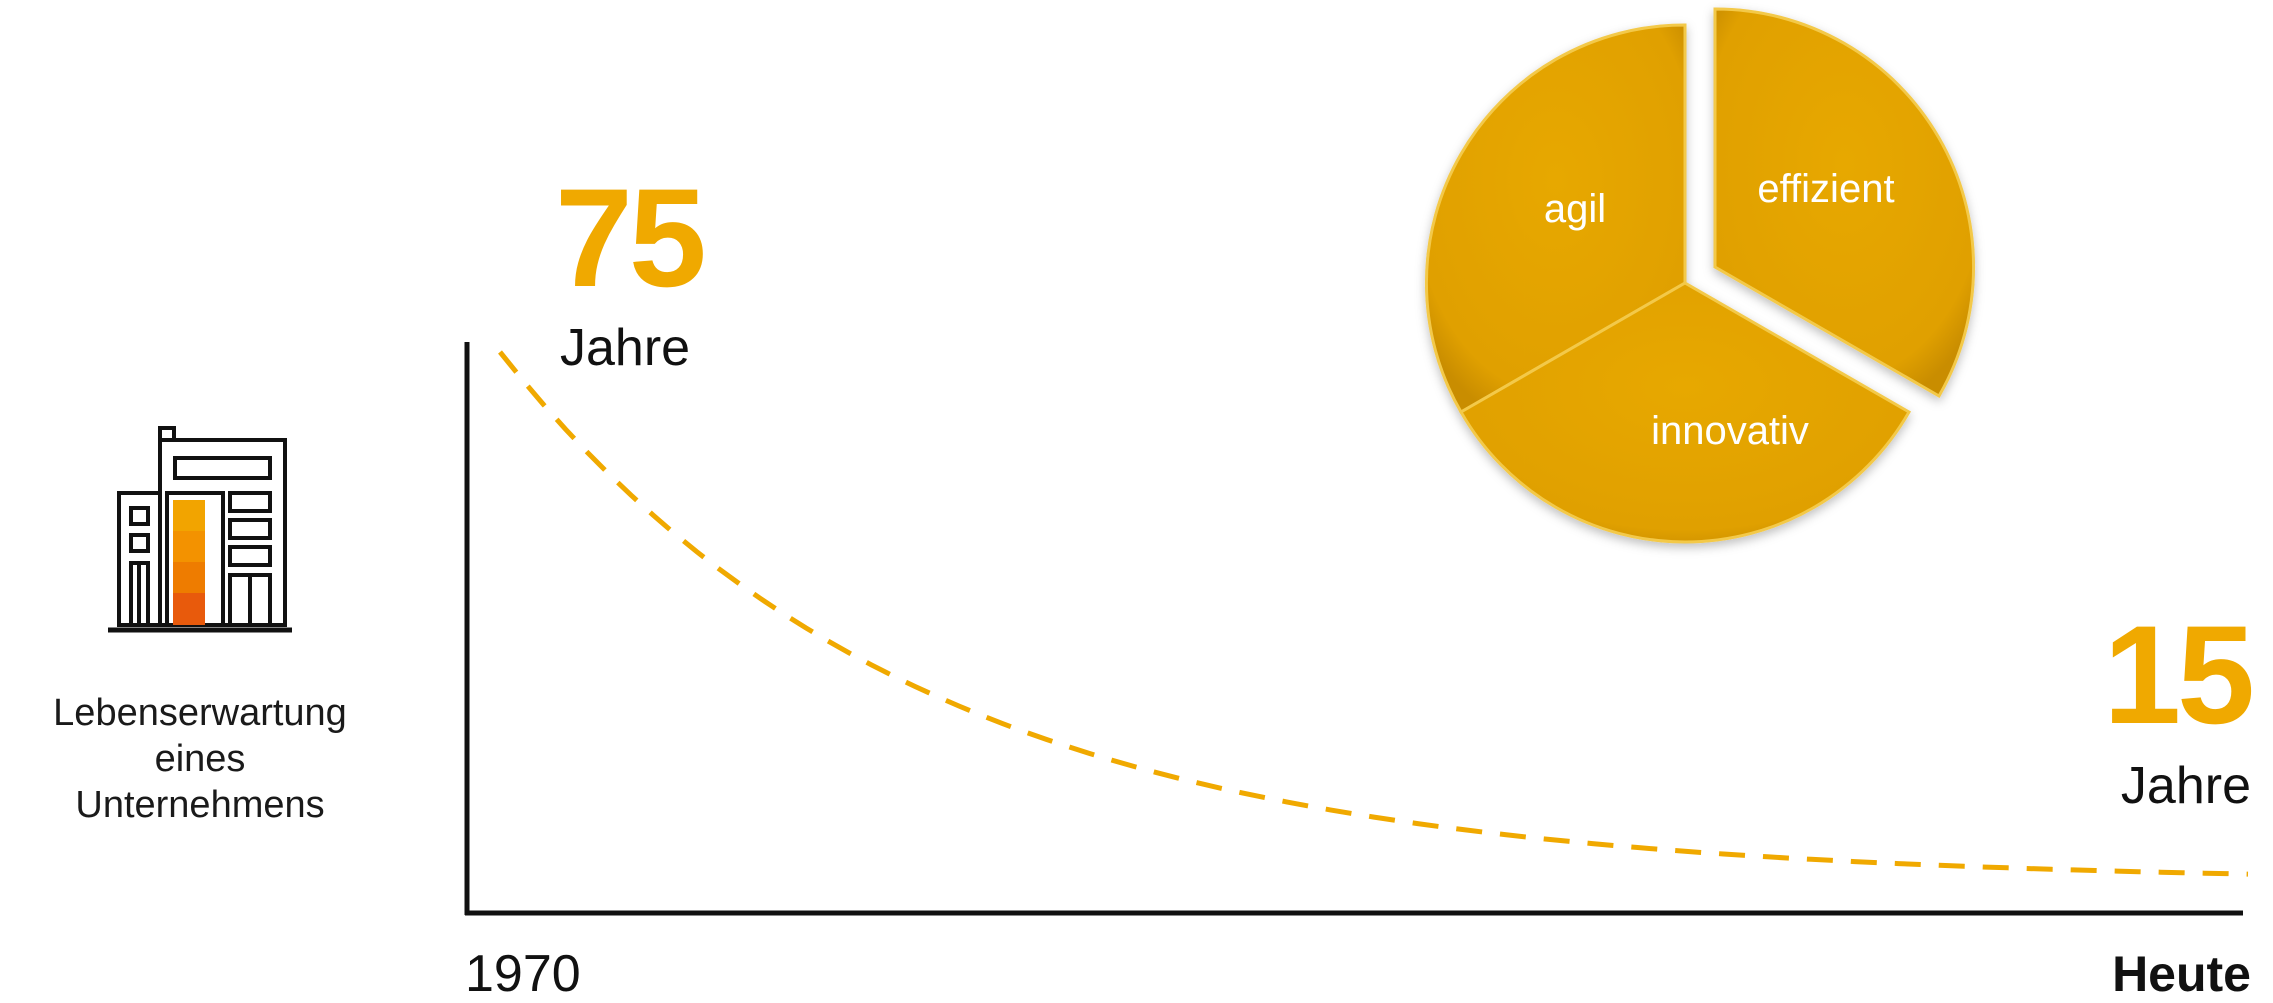 The image size is (2273, 1003). What do you see at coordinates (2185, 786) in the screenshot?
I see `end-unit: Jahre` at bounding box center [2185, 786].